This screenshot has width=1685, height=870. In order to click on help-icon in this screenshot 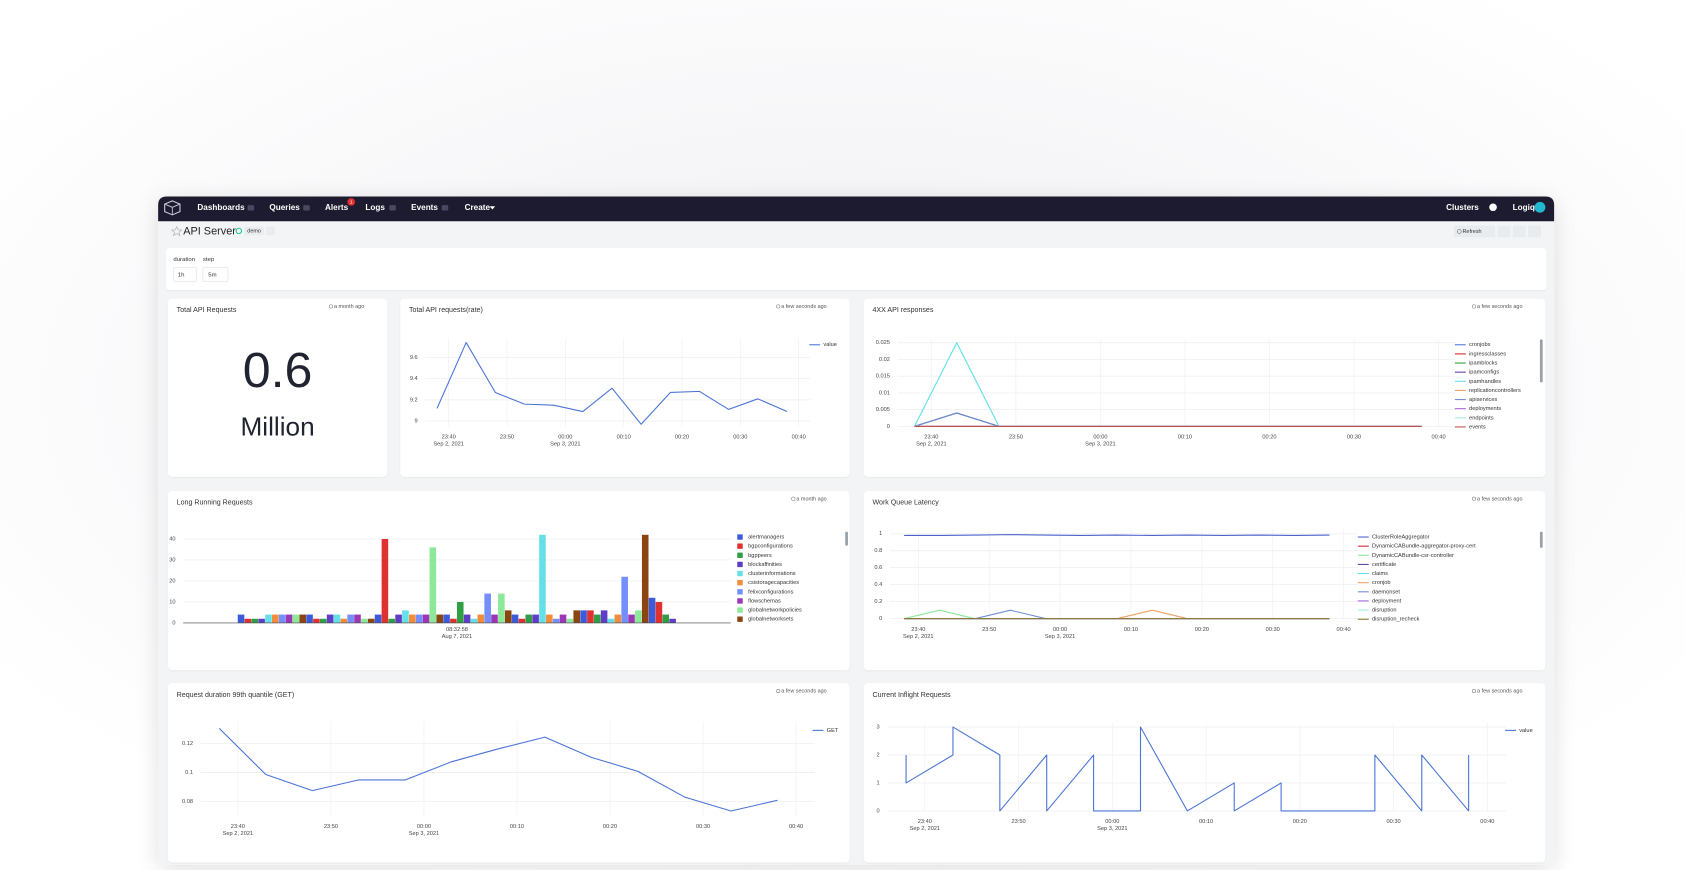, I will do `click(1493, 207)`.